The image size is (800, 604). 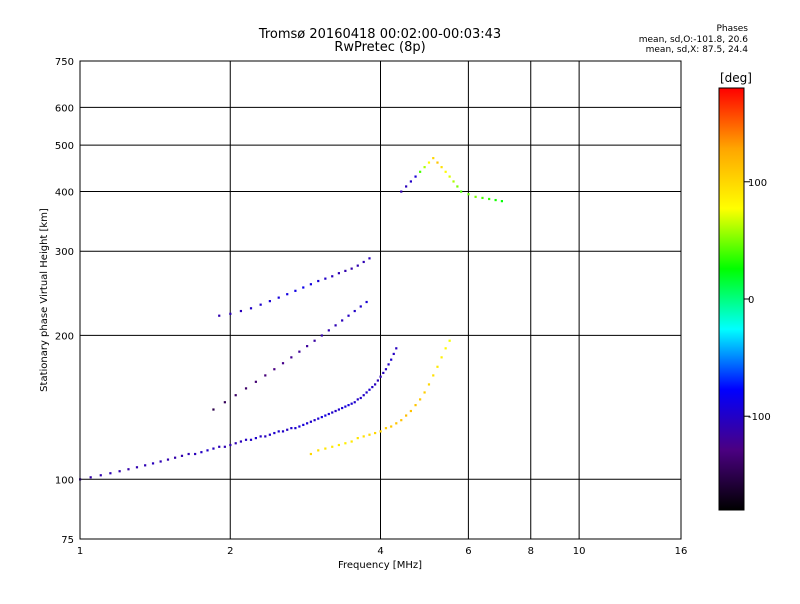 What do you see at coordinates (732, 29) in the screenshot?
I see `phase-stats-heading: Phases` at bounding box center [732, 29].